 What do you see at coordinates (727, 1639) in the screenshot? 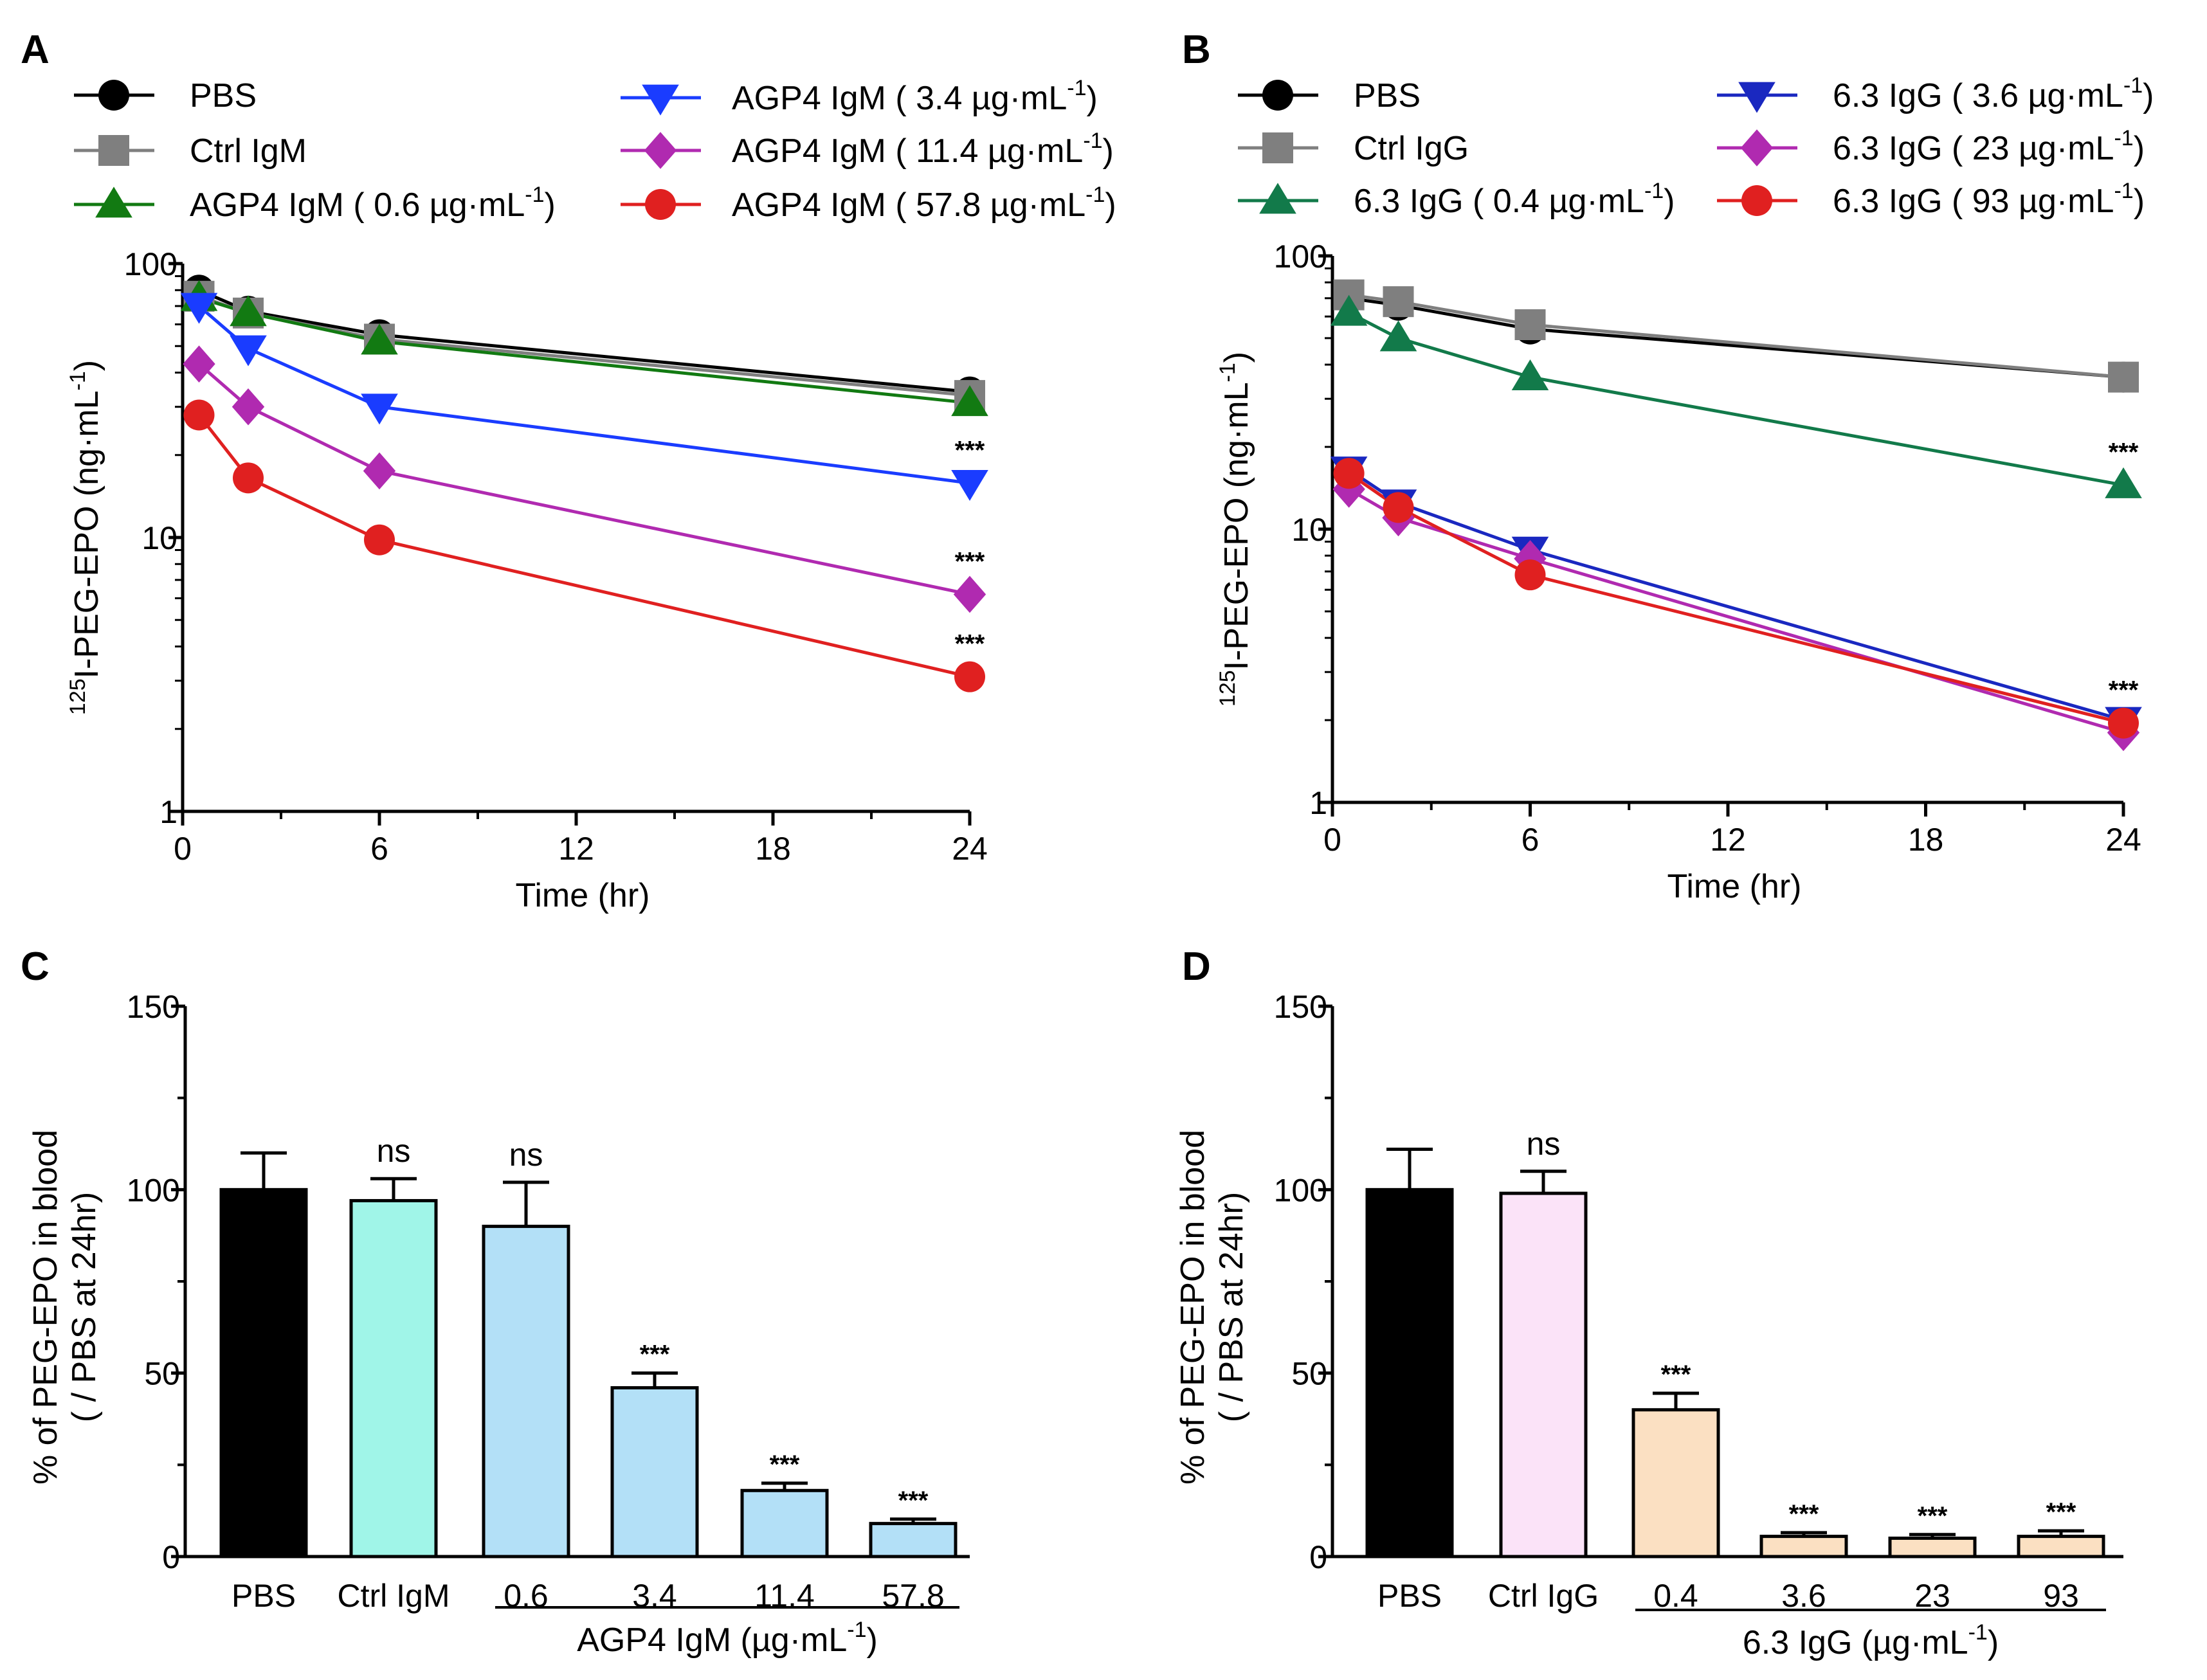
I see `group-label: AGP4 IgM (µg·mL-1)` at bounding box center [727, 1639].